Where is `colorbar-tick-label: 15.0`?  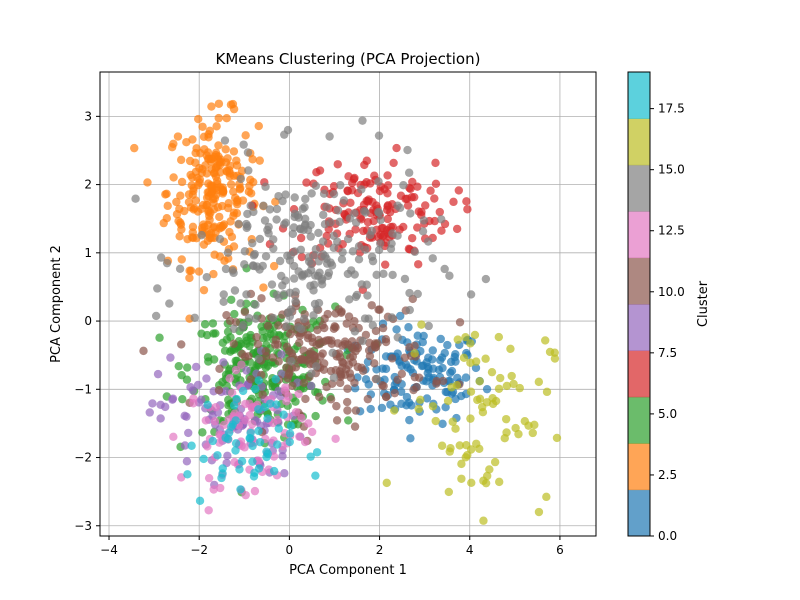 colorbar-tick-label: 15.0 is located at coordinates (671, 170).